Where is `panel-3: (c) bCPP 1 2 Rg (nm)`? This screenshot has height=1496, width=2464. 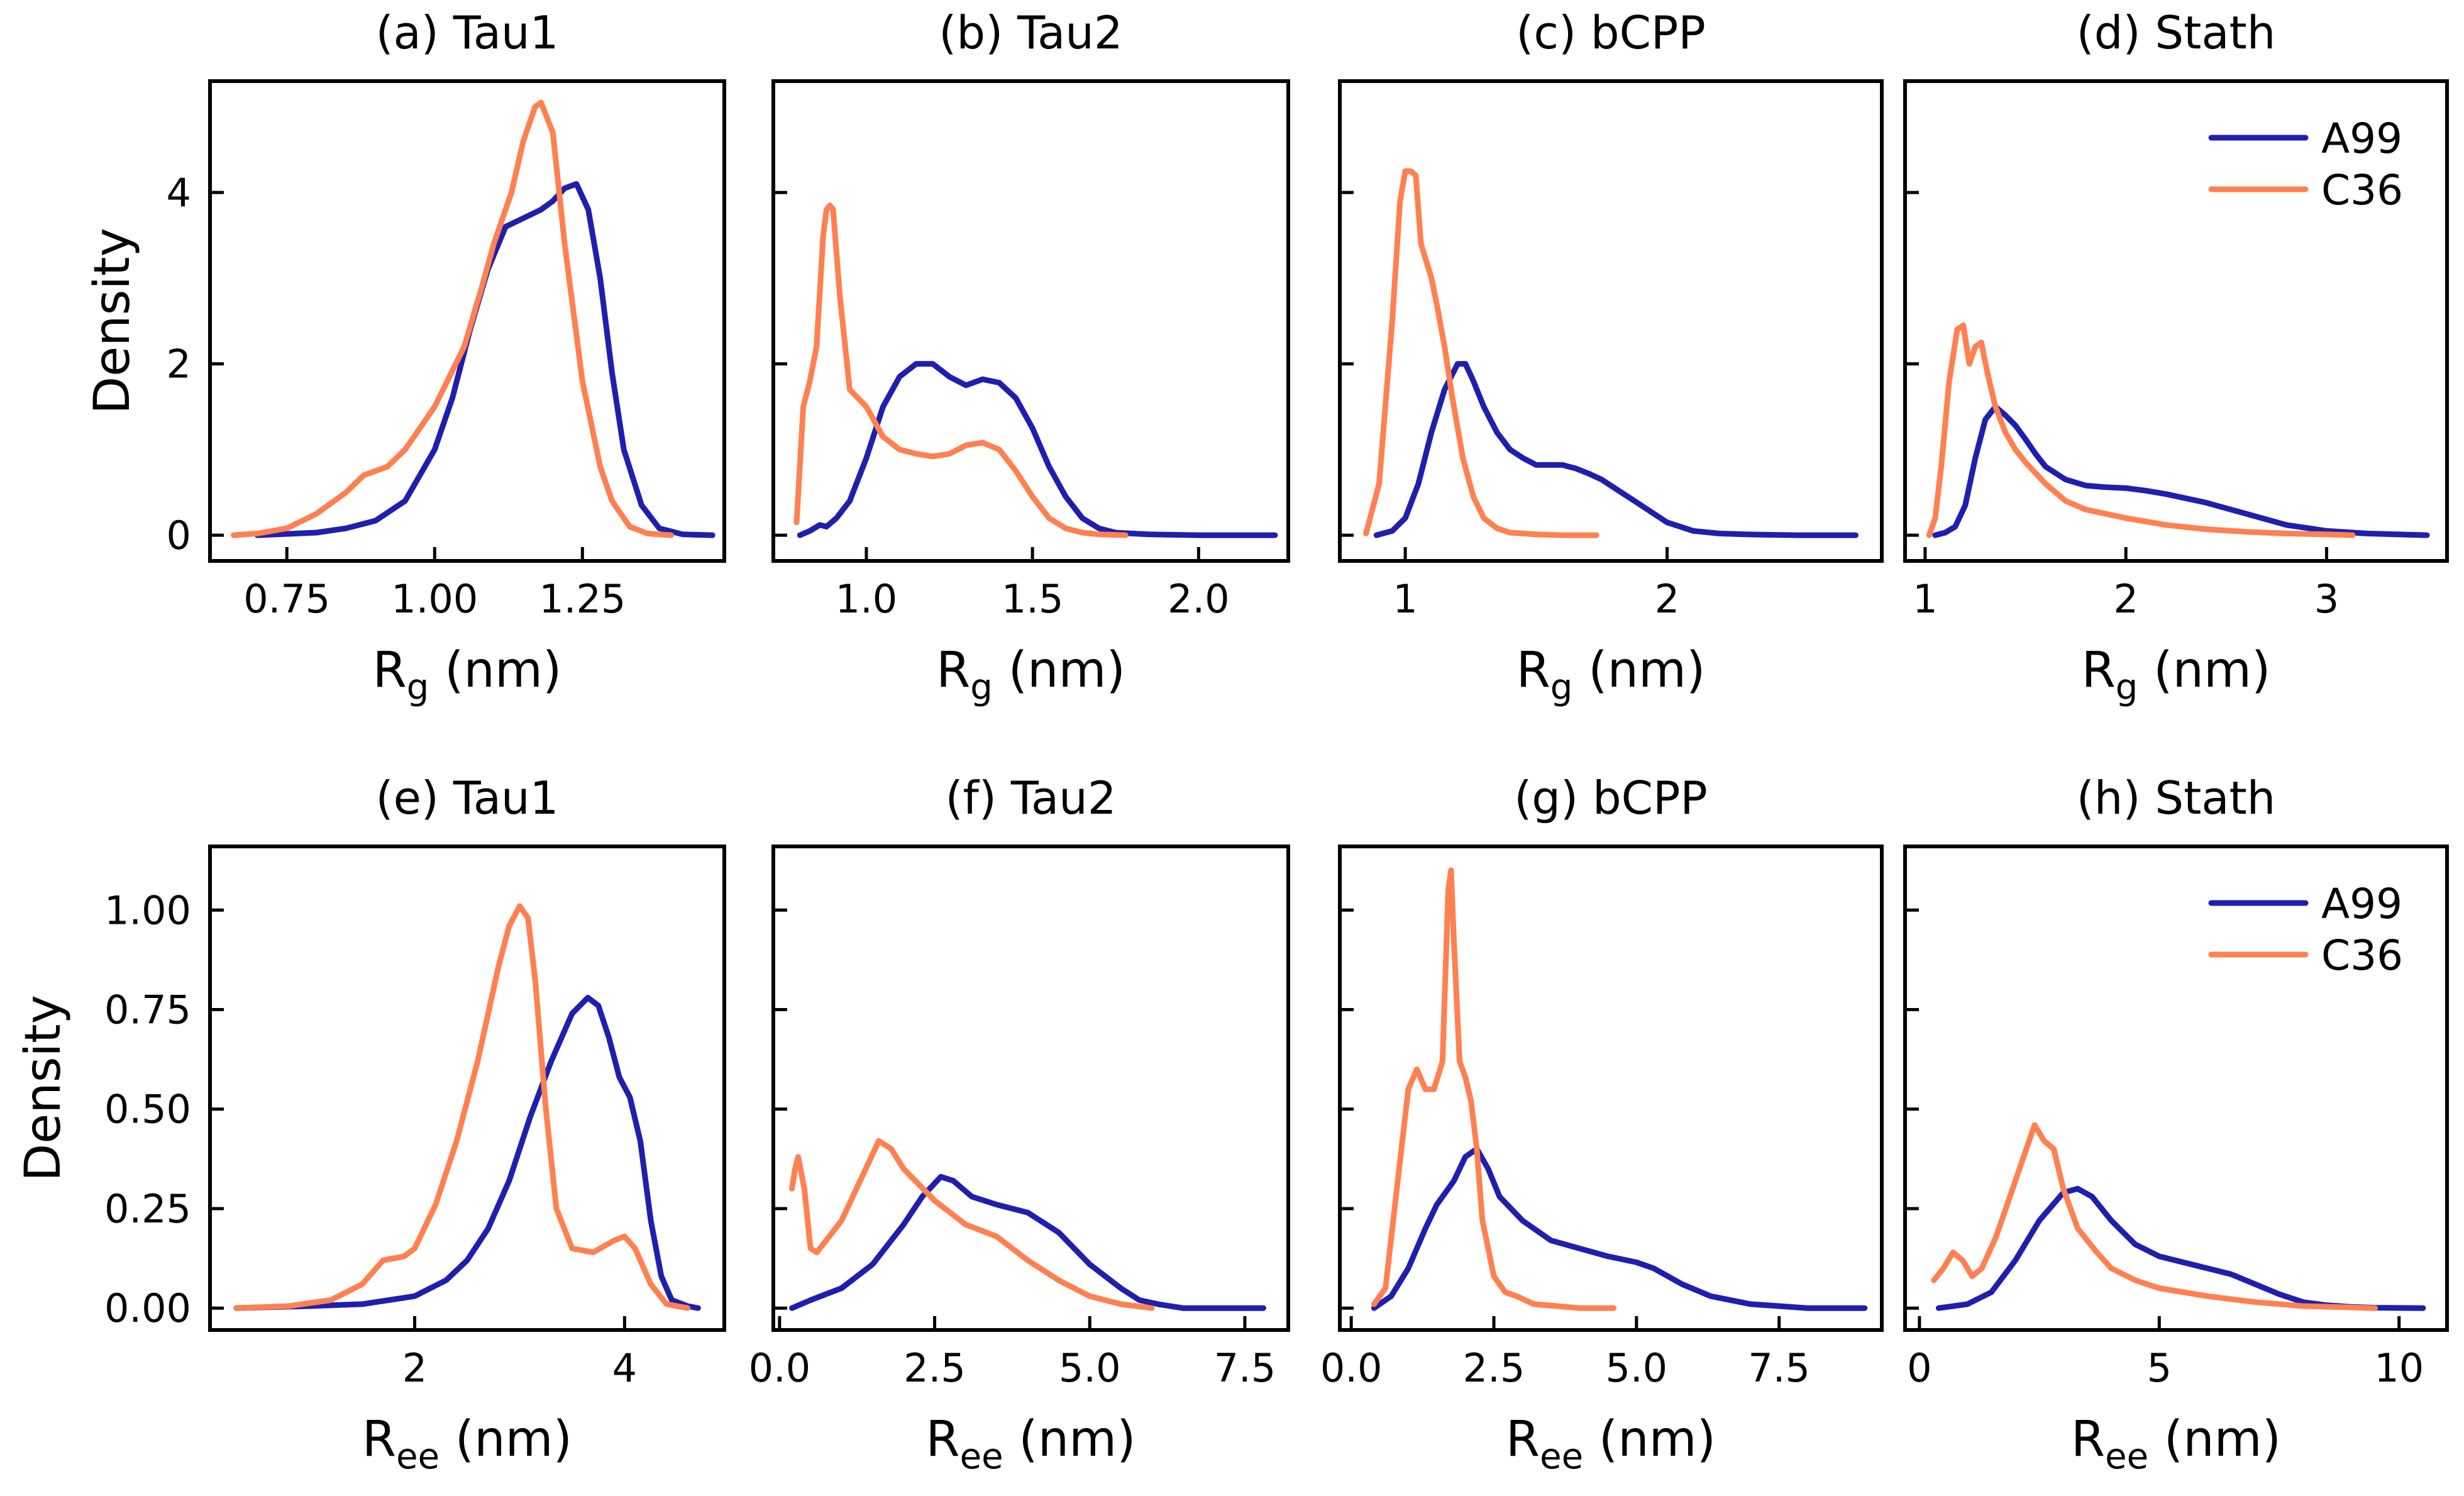
panel-3: (c) bCPP 1 2 Rg (nm) is located at coordinates (1611, 357).